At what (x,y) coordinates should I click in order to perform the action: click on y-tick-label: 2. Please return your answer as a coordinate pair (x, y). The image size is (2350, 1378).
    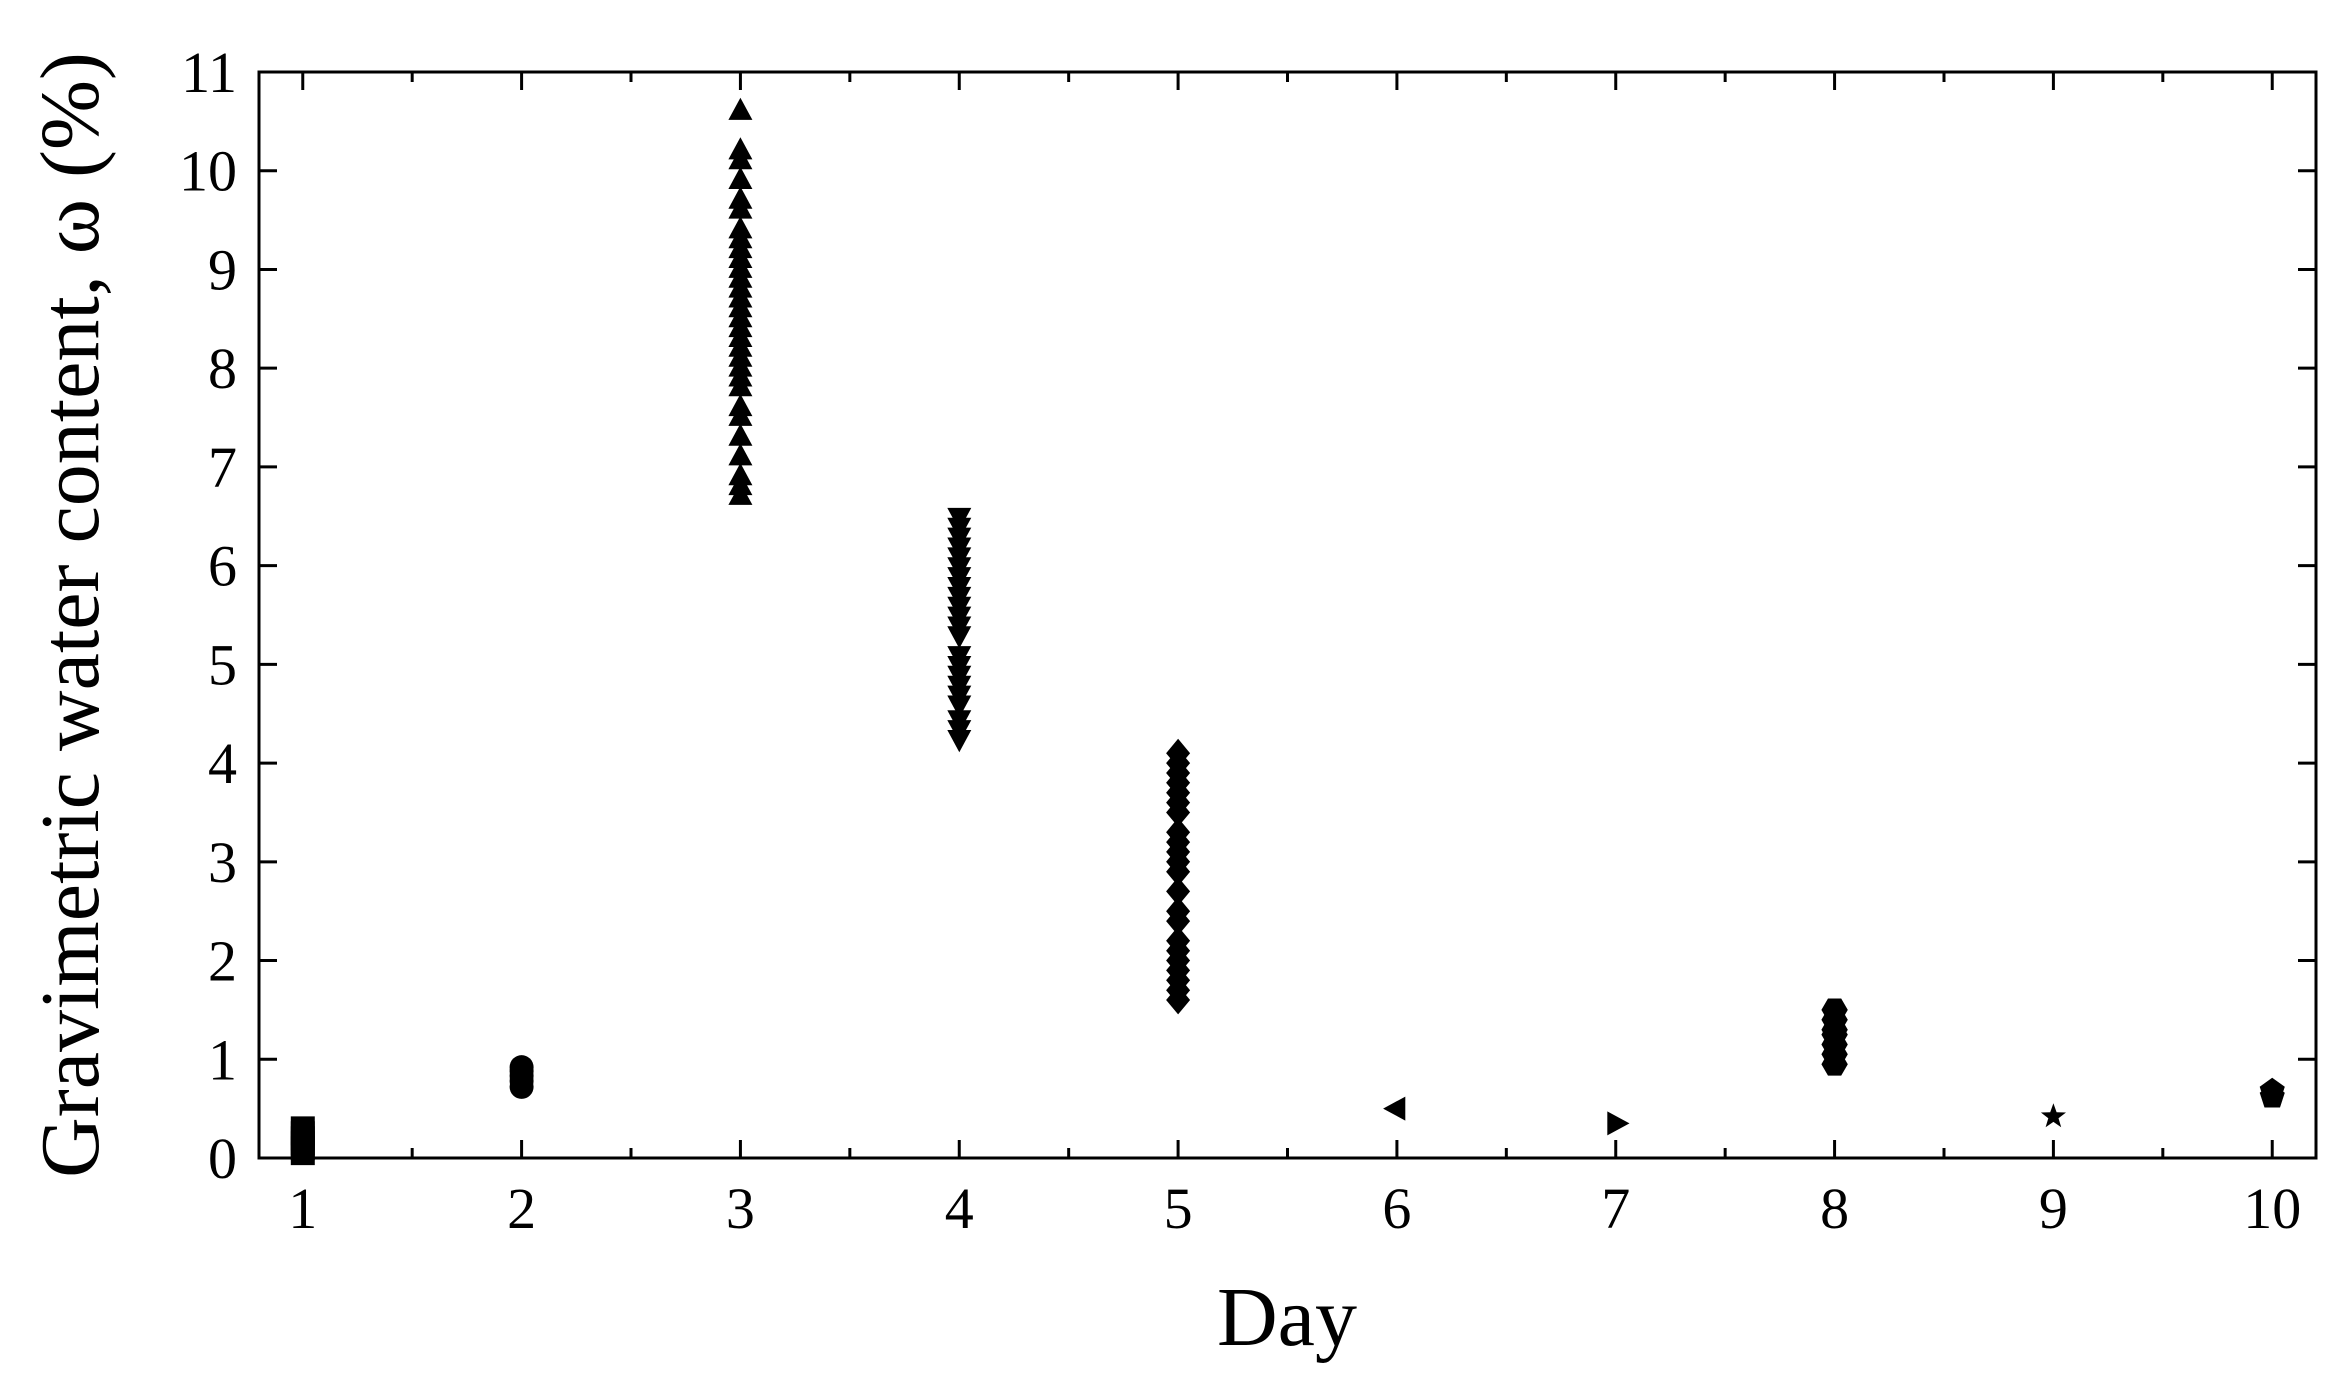
    Looking at the image, I should click on (222, 961).